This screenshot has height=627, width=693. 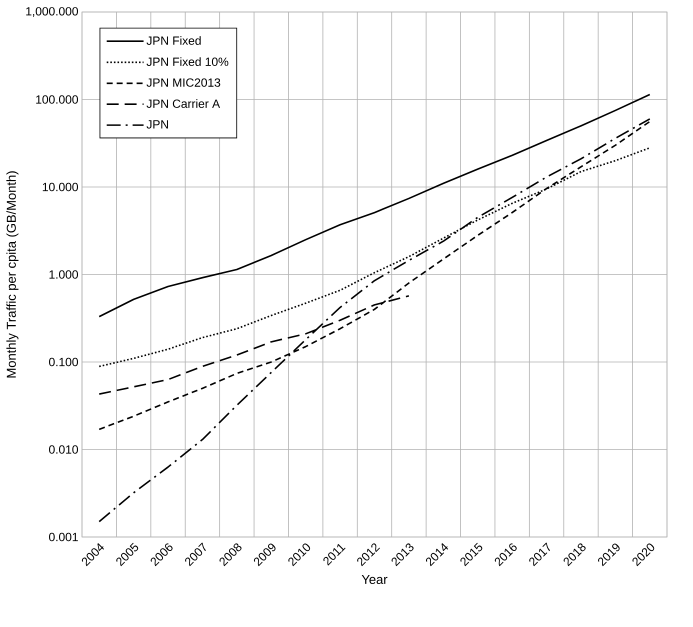 I want to click on y-tick-label: 0.010, so click(x=63, y=449).